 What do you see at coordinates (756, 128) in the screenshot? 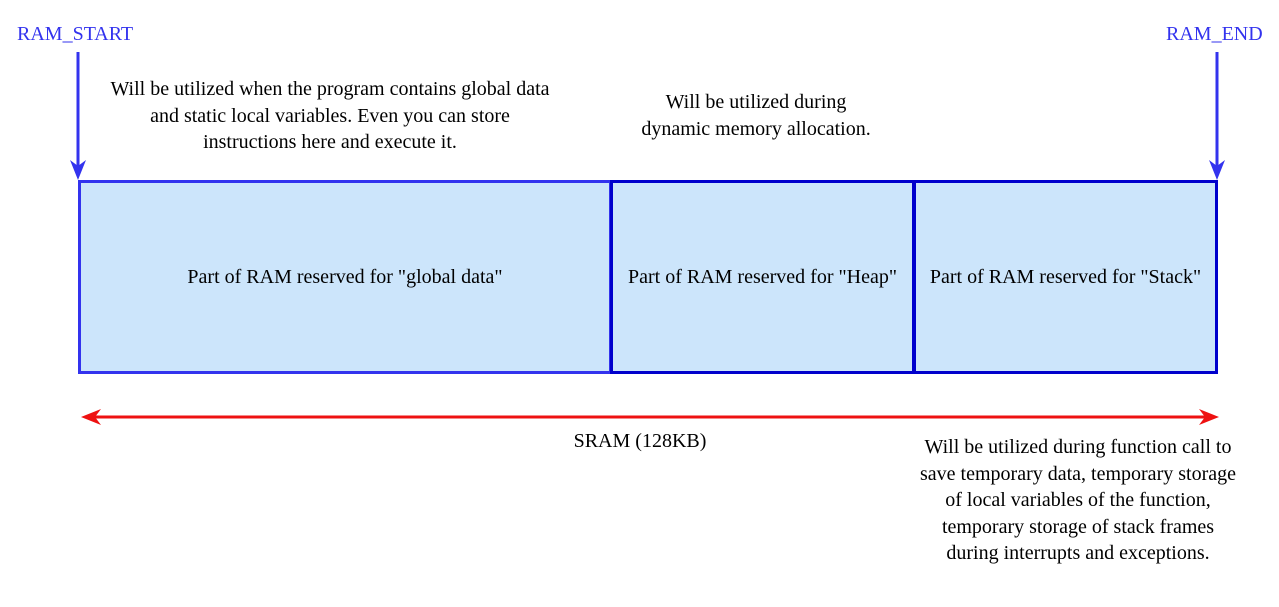
I see `heap-note-line-2: dynamic memory allocation.` at bounding box center [756, 128].